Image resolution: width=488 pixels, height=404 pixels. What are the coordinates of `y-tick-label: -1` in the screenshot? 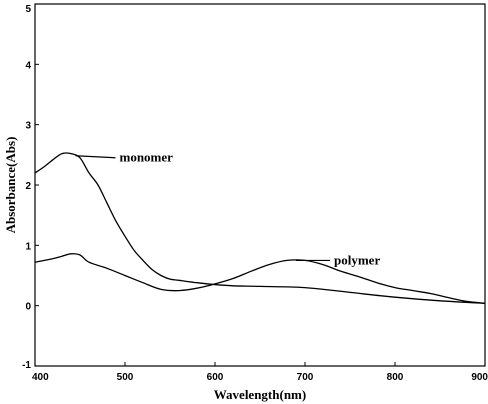 It's located at (26, 365).